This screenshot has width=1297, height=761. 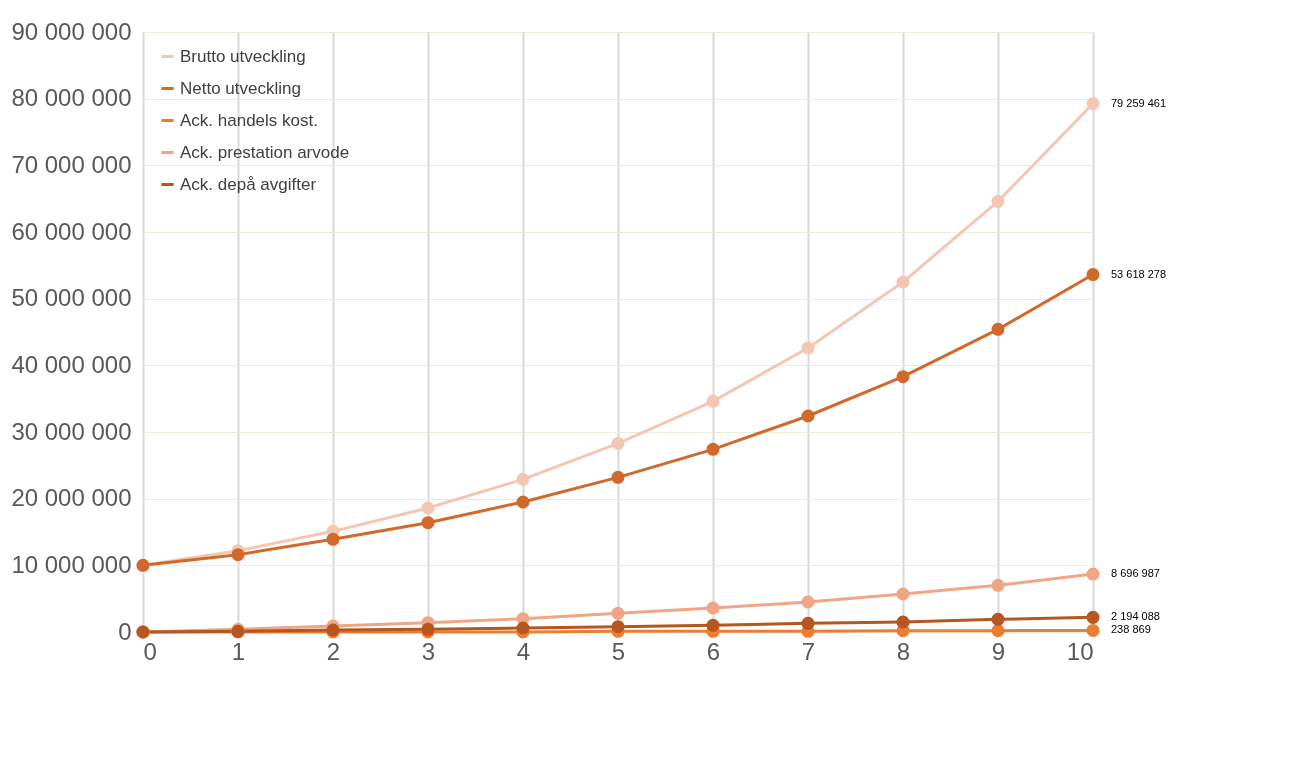 What do you see at coordinates (240, 88) in the screenshot?
I see `legend-label: Netto utveckling` at bounding box center [240, 88].